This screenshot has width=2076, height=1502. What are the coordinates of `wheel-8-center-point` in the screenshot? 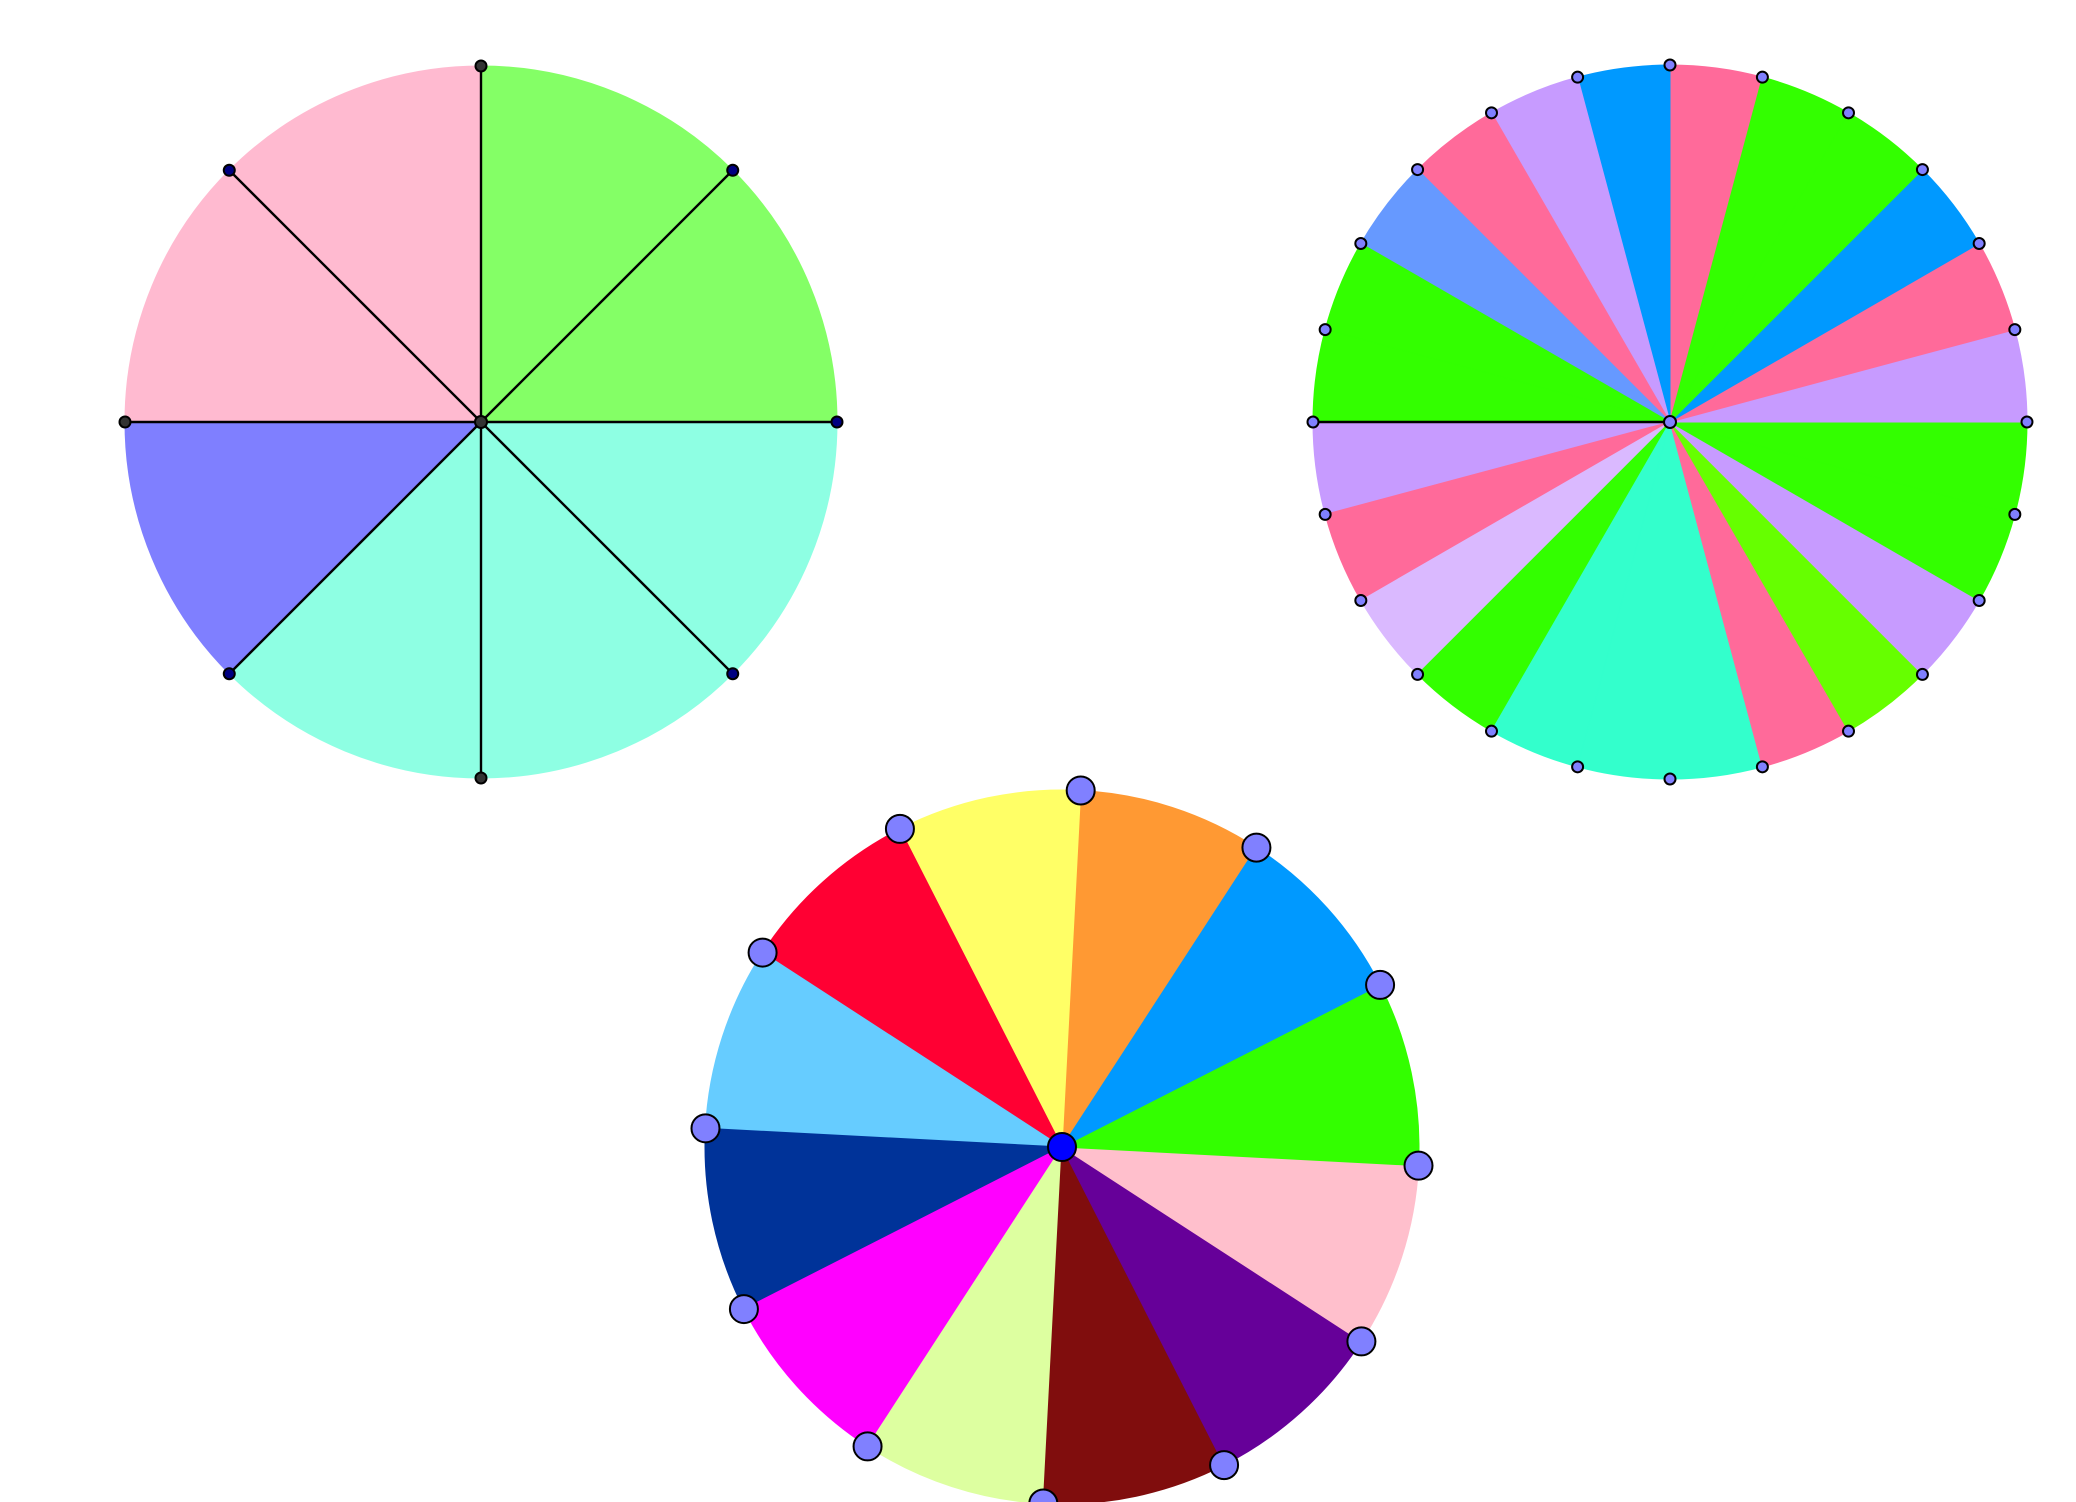 It's located at (481, 422).